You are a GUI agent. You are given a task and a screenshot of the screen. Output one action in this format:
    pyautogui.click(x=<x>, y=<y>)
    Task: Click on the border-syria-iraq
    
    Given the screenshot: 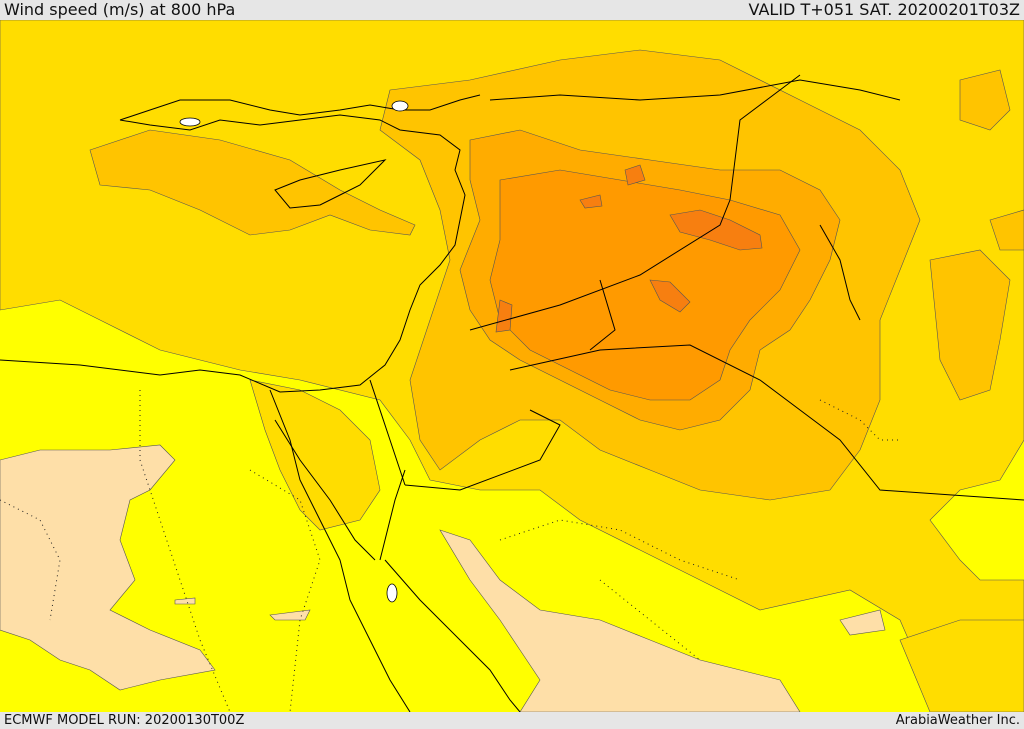 What is the action you would take?
    pyautogui.click(x=695, y=90)
    